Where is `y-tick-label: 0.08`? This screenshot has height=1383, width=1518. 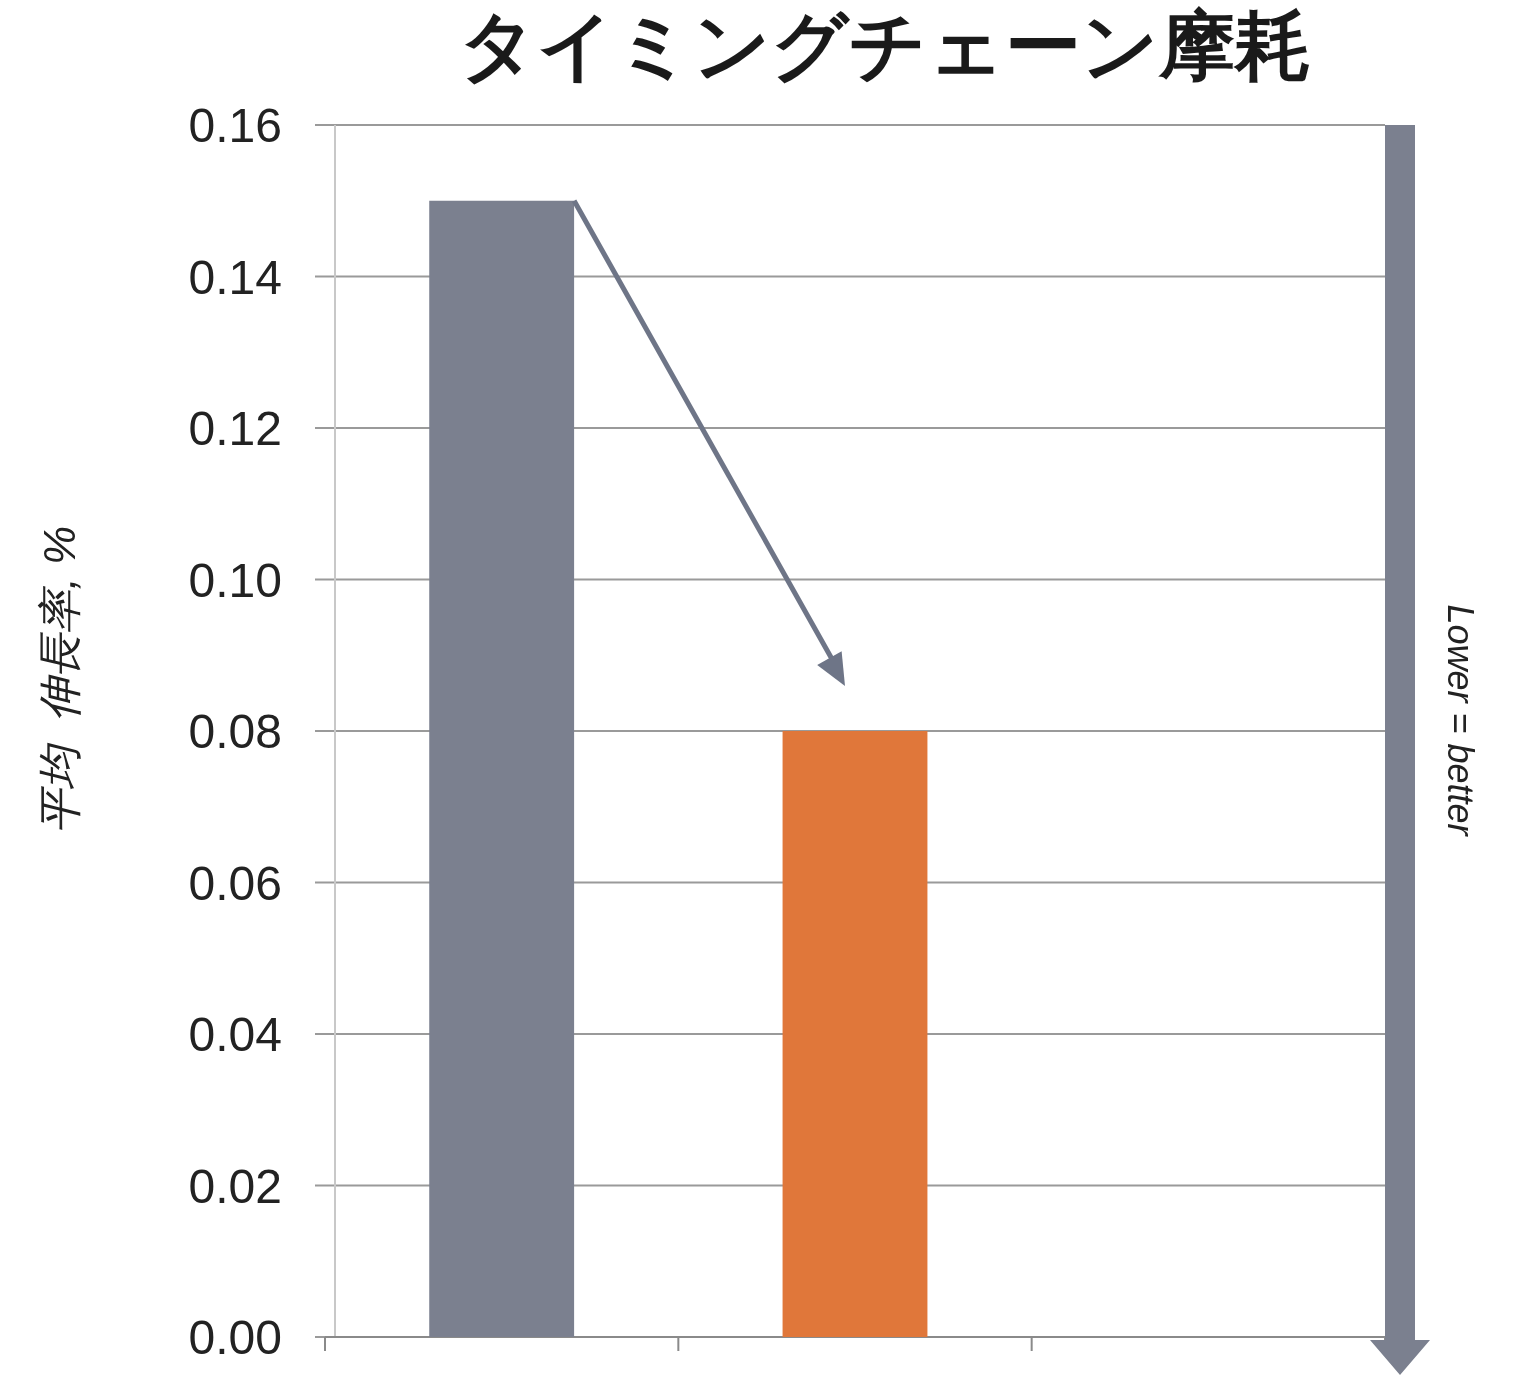
y-tick-label: 0.08 is located at coordinates (235, 731).